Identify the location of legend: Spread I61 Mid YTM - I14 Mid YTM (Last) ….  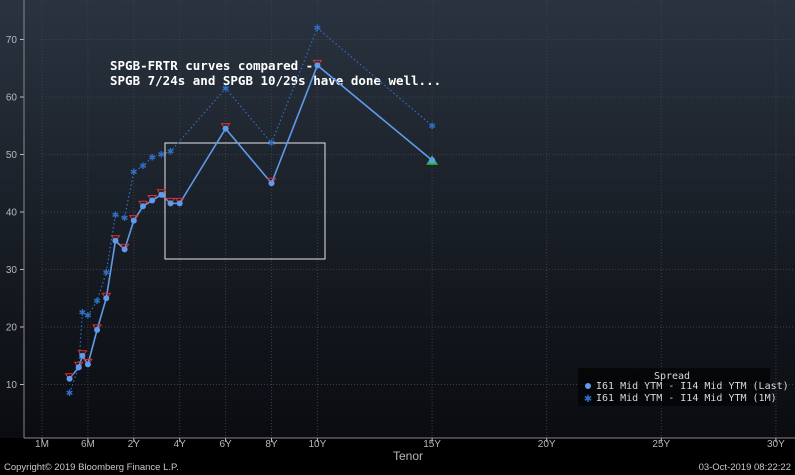
(683, 387).